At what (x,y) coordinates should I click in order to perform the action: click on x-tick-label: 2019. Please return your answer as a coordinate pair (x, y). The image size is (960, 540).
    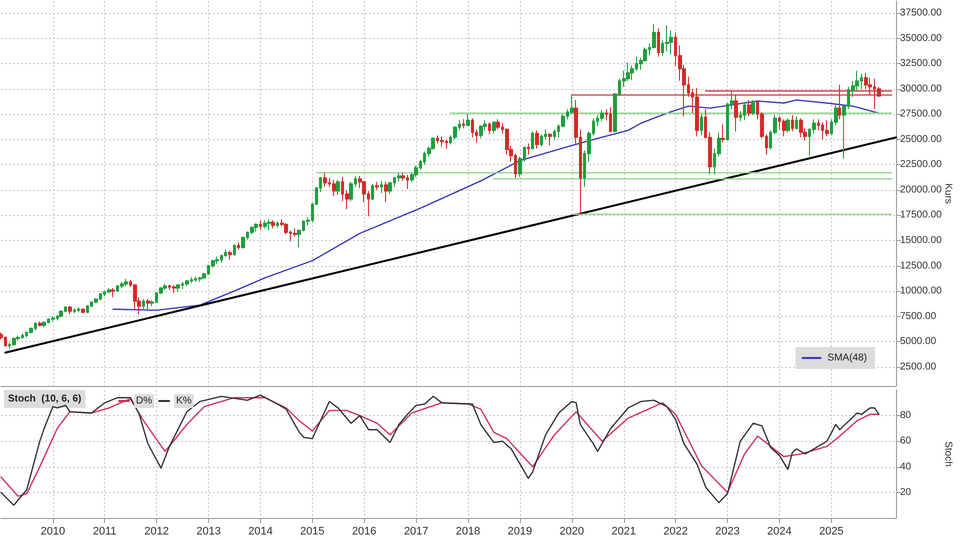
    Looking at the image, I should click on (520, 532).